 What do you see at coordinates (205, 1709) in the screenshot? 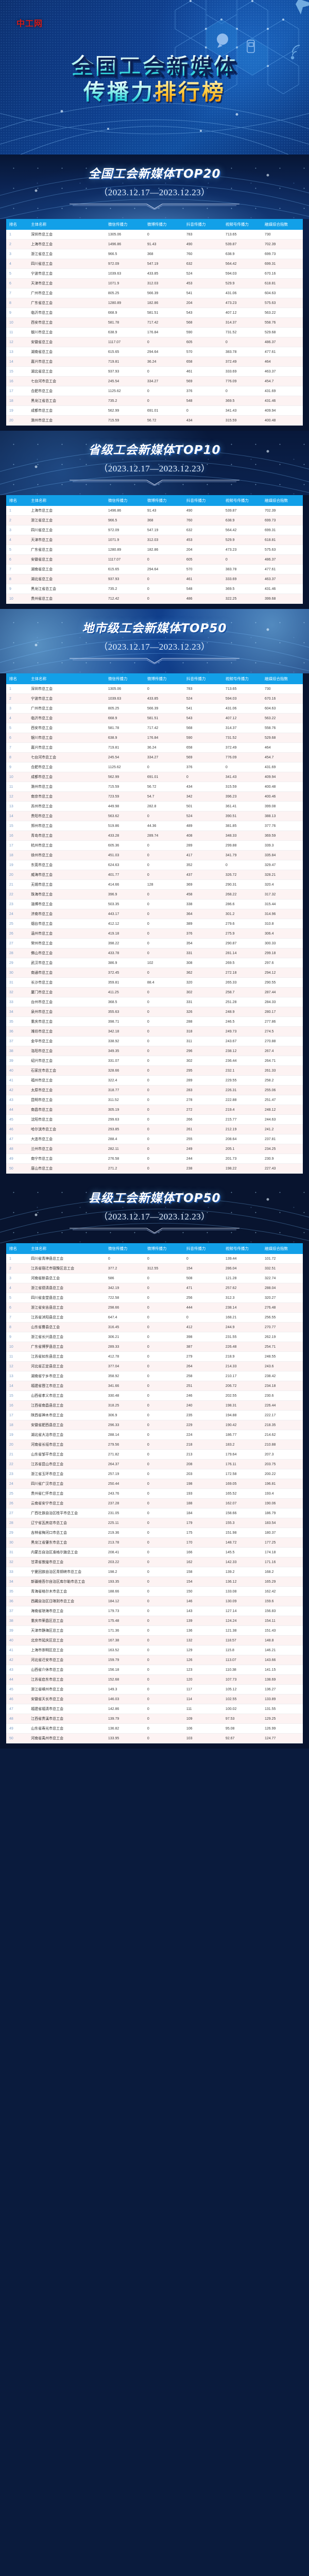
I see `cell-metric-4: 111` at bounding box center [205, 1709].